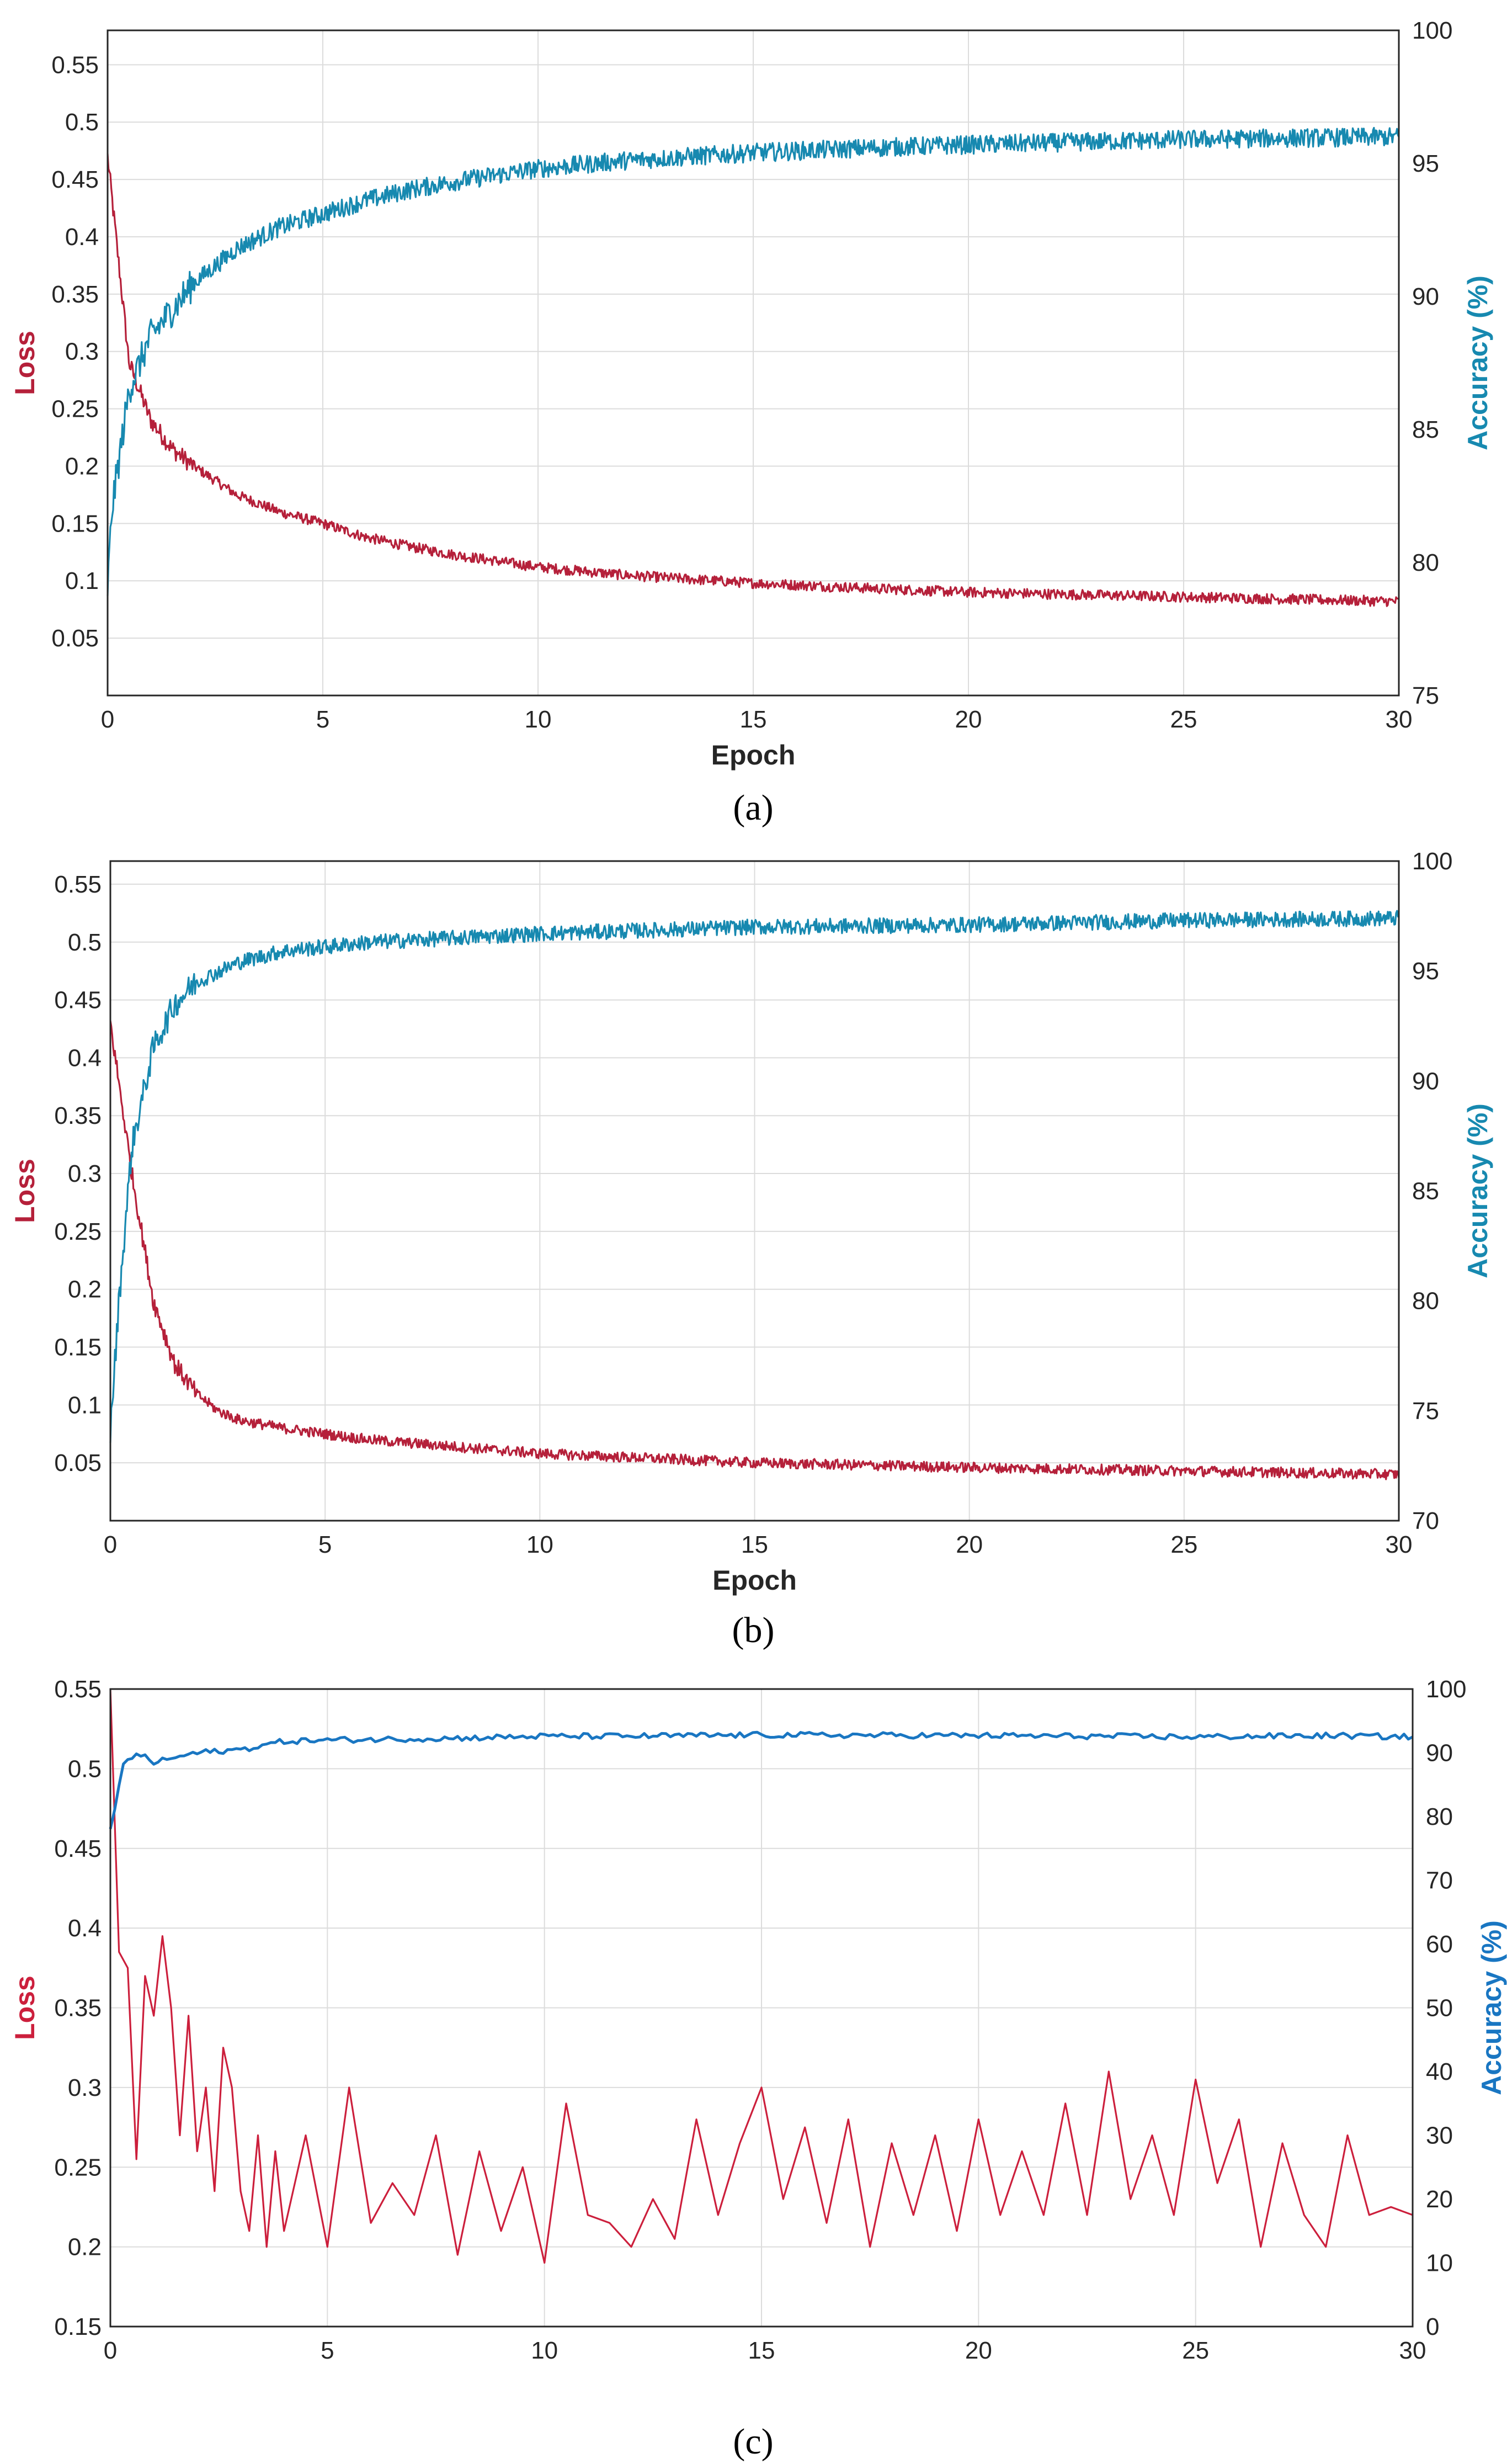  What do you see at coordinates (753, 2441) in the screenshot?
I see `panel-caption: (c)` at bounding box center [753, 2441].